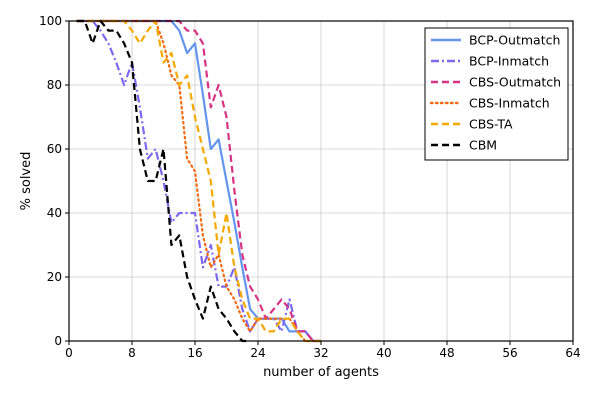 This screenshot has width=600, height=400. What do you see at coordinates (54, 213) in the screenshot?
I see `y-tick-label: 40` at bounding box center [54, 213].